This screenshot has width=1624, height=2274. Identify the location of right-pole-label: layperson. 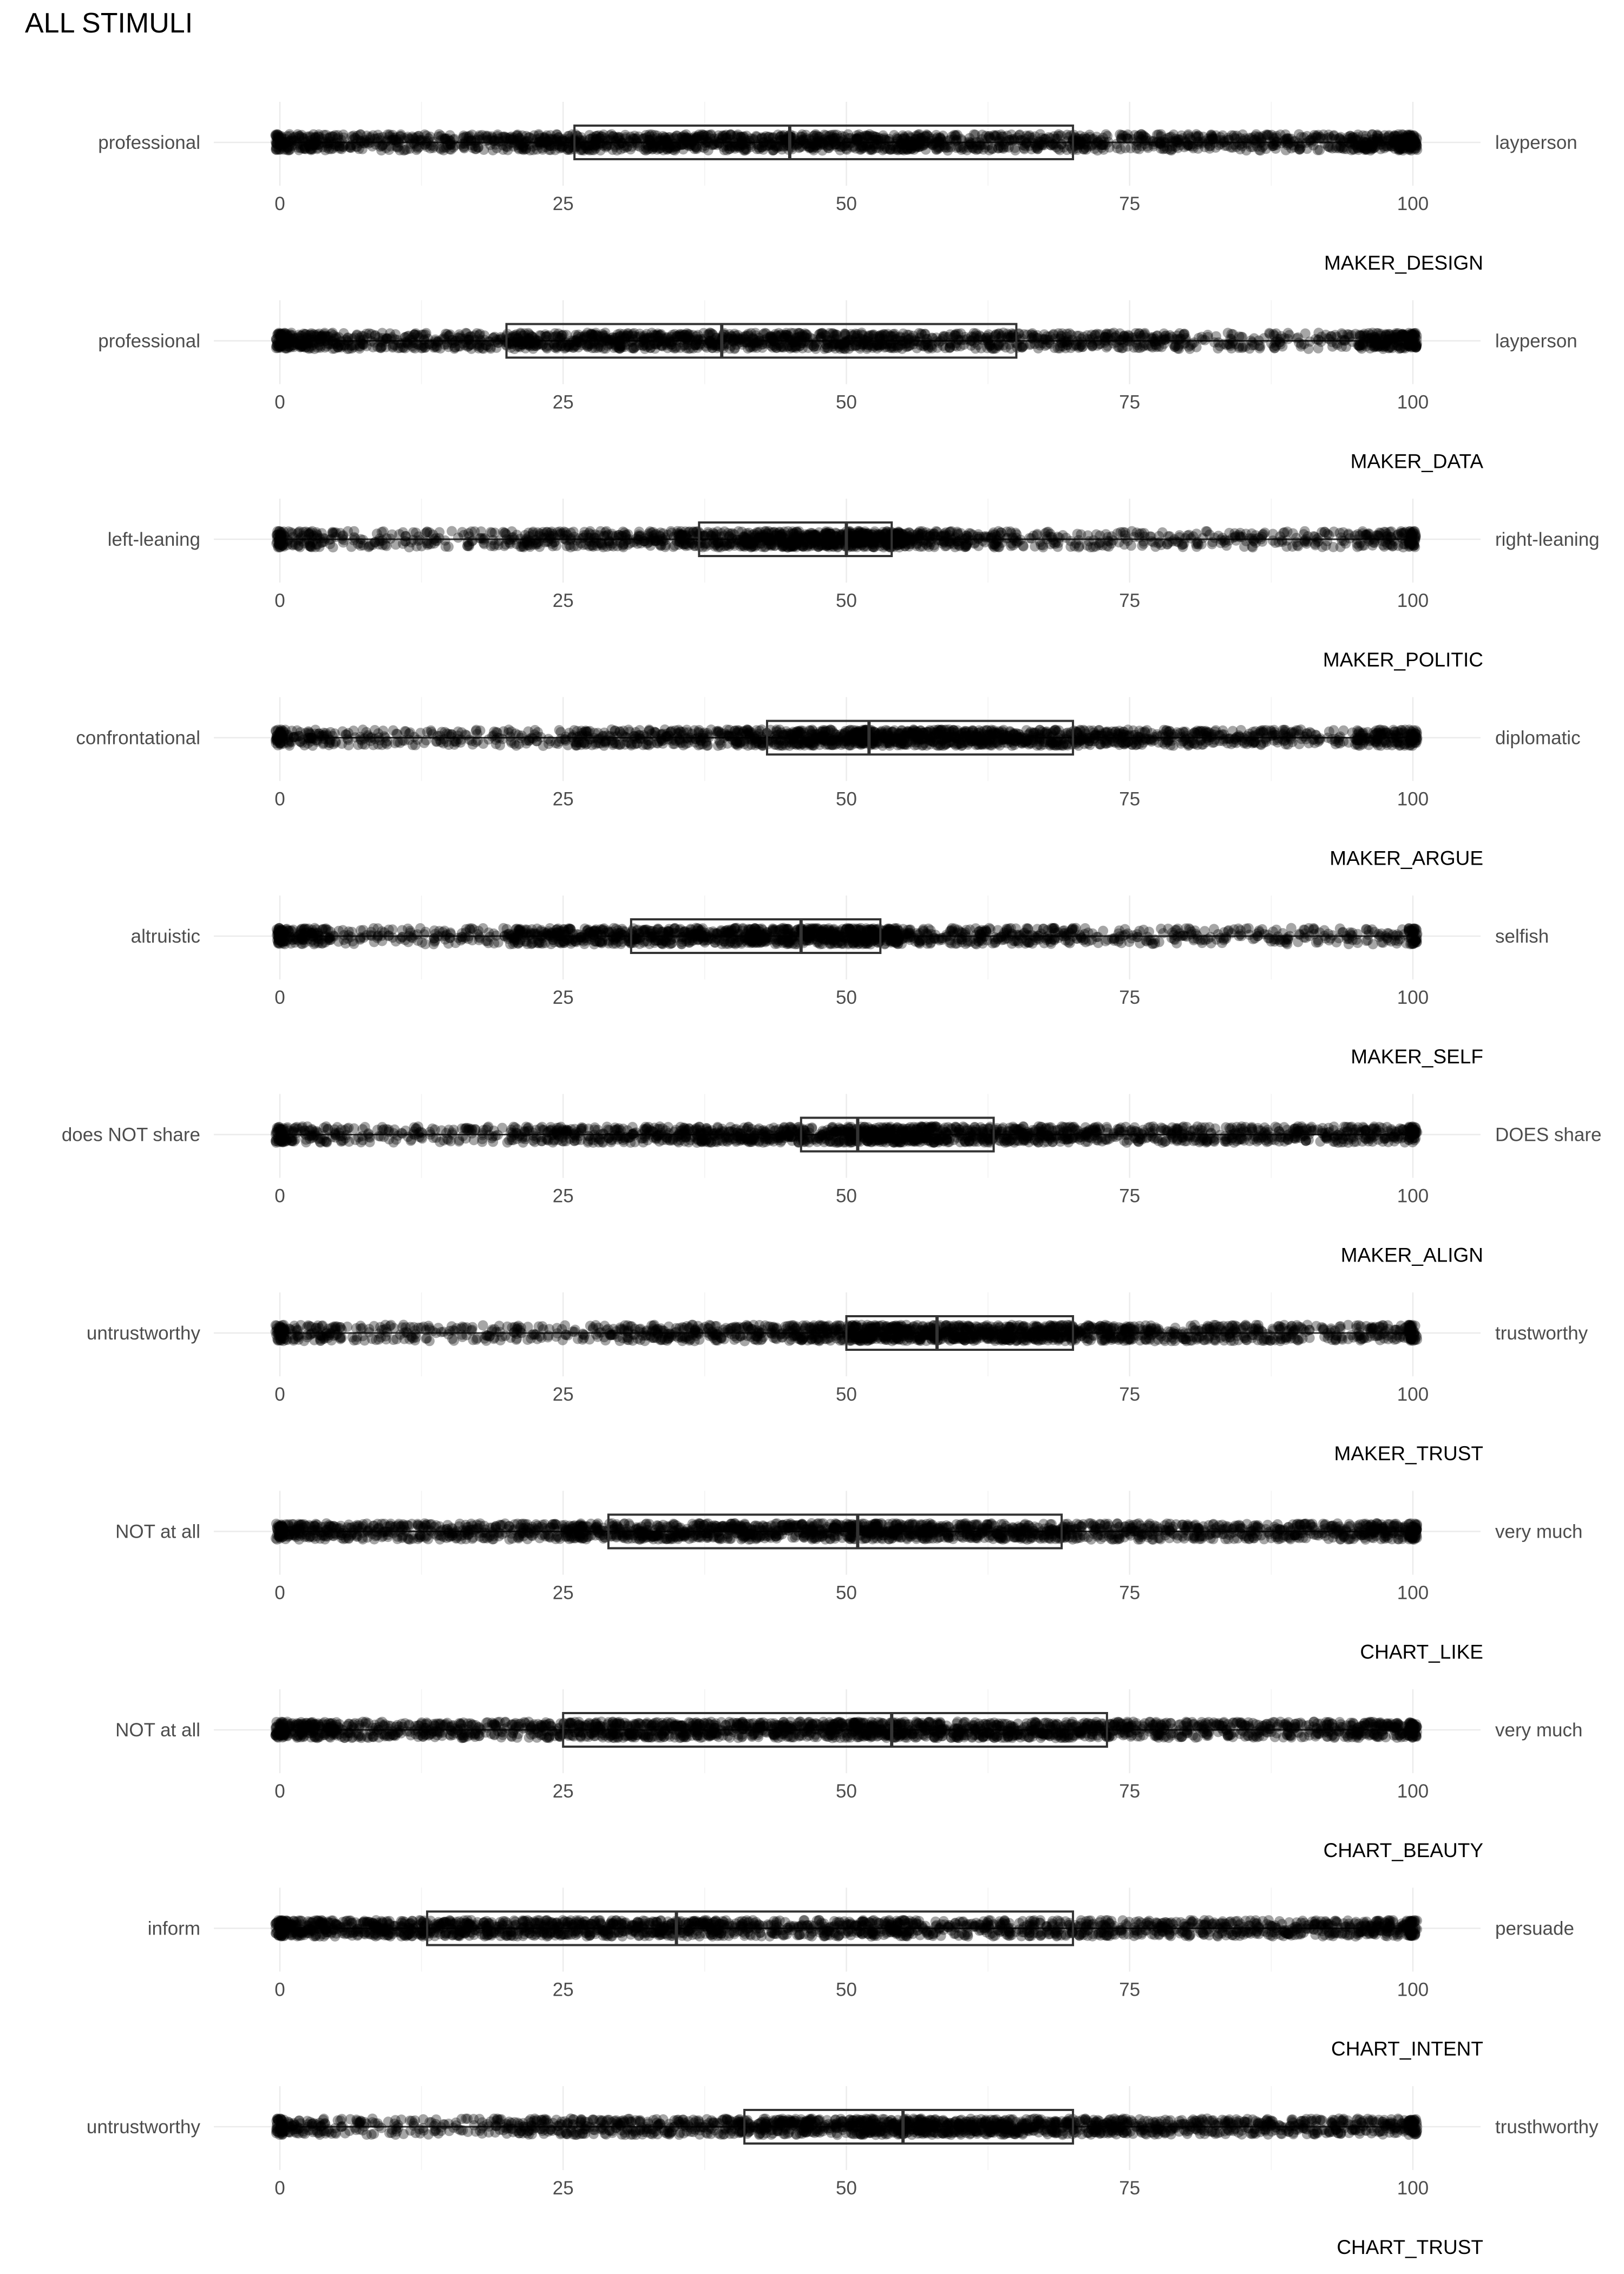
(1536, 342).